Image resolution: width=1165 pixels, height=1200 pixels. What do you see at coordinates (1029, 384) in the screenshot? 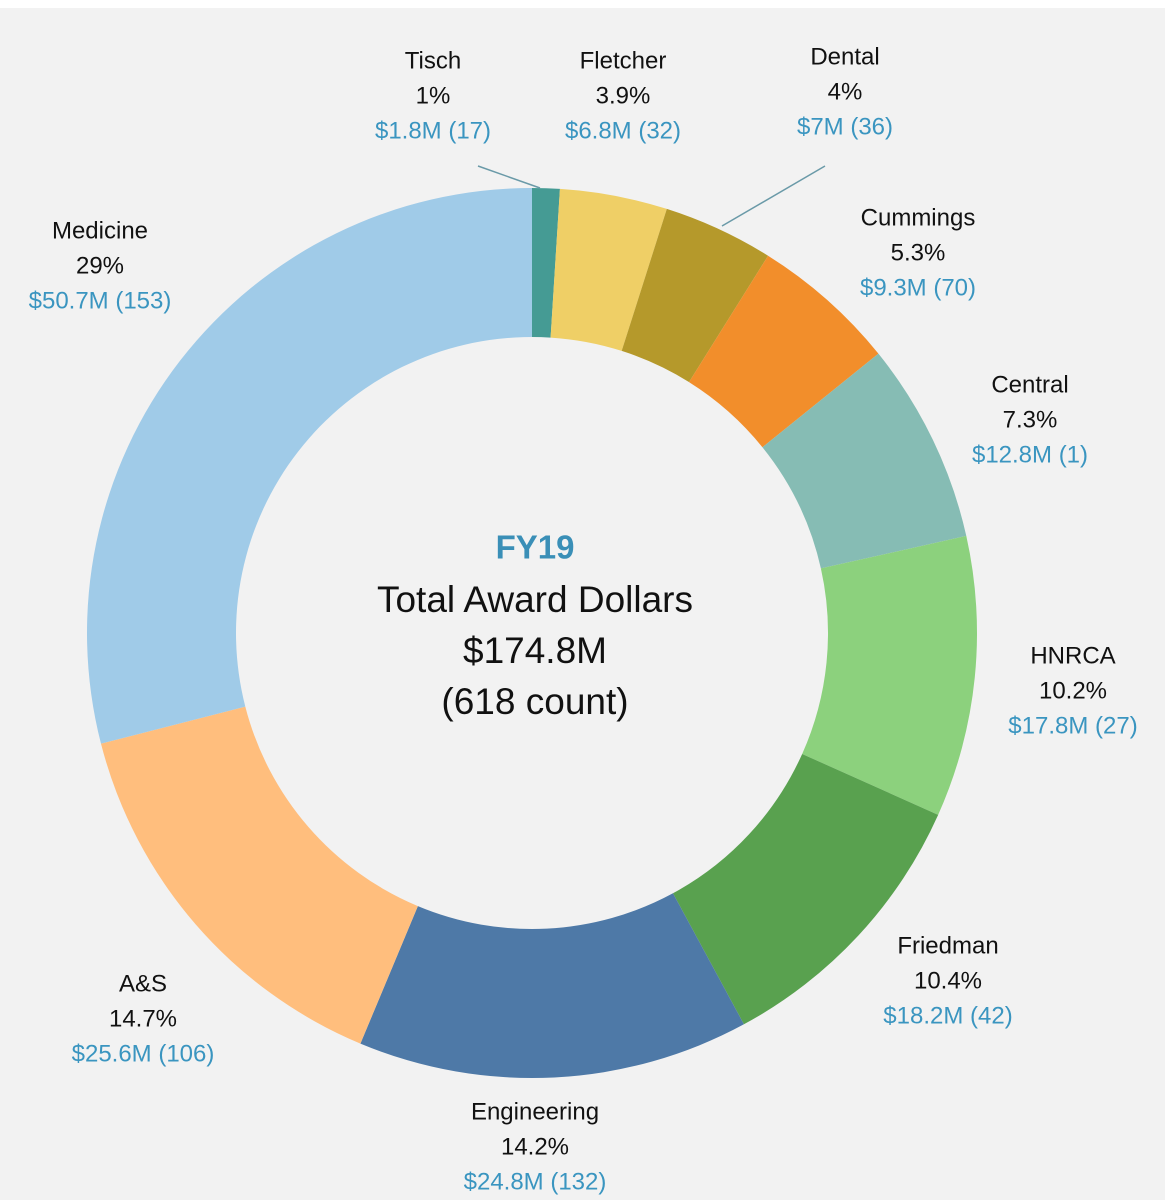
I see `slice-name: Central` at bounding box center [1029, 384].